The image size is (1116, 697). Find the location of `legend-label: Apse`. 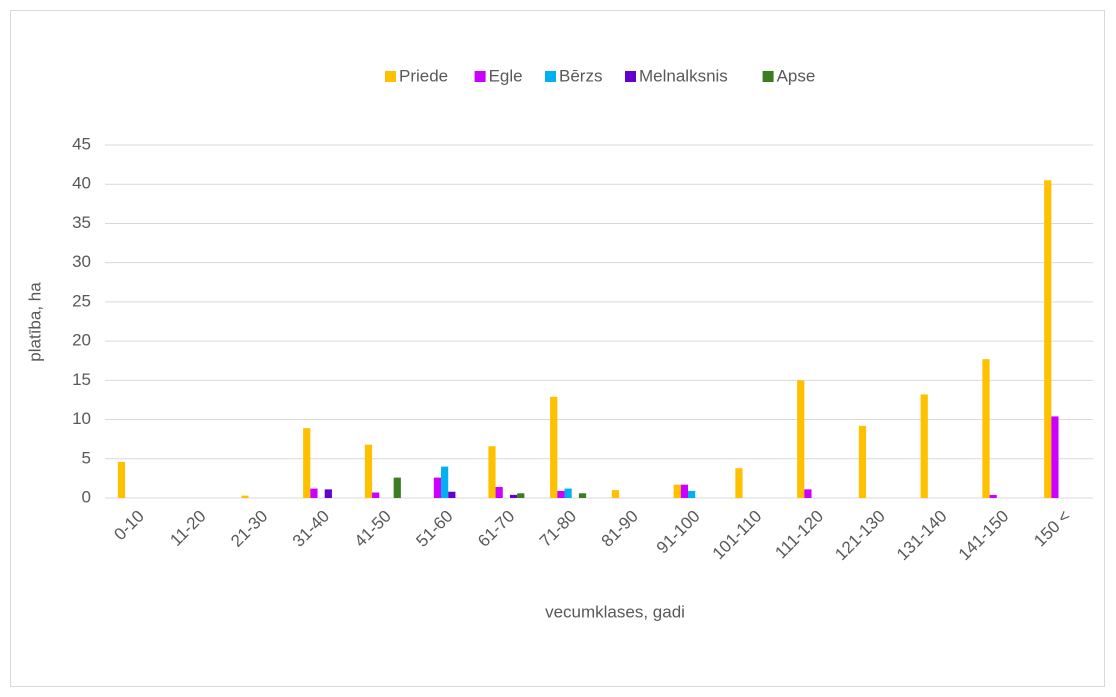

legend-label: Apse is located at coordinates (796, 75).